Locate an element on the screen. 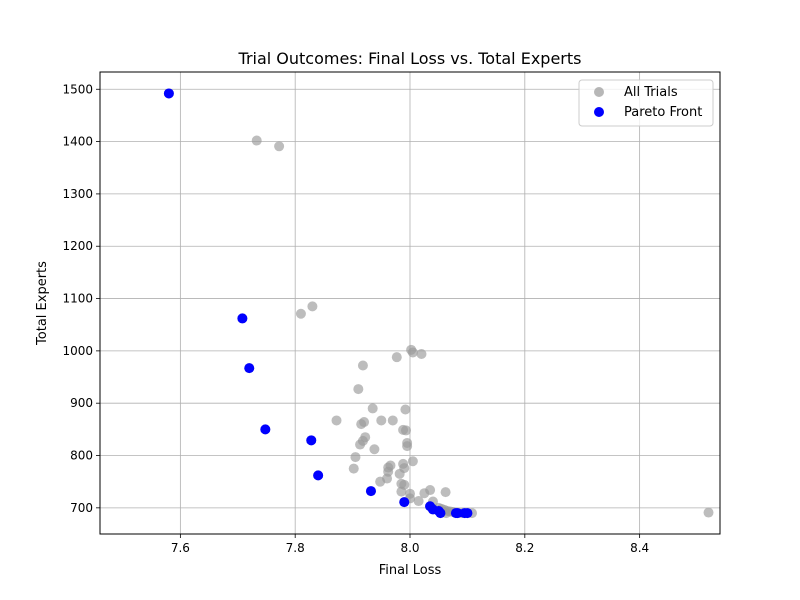  y-tick-label: 1300 is located at coordinates (77, 194).